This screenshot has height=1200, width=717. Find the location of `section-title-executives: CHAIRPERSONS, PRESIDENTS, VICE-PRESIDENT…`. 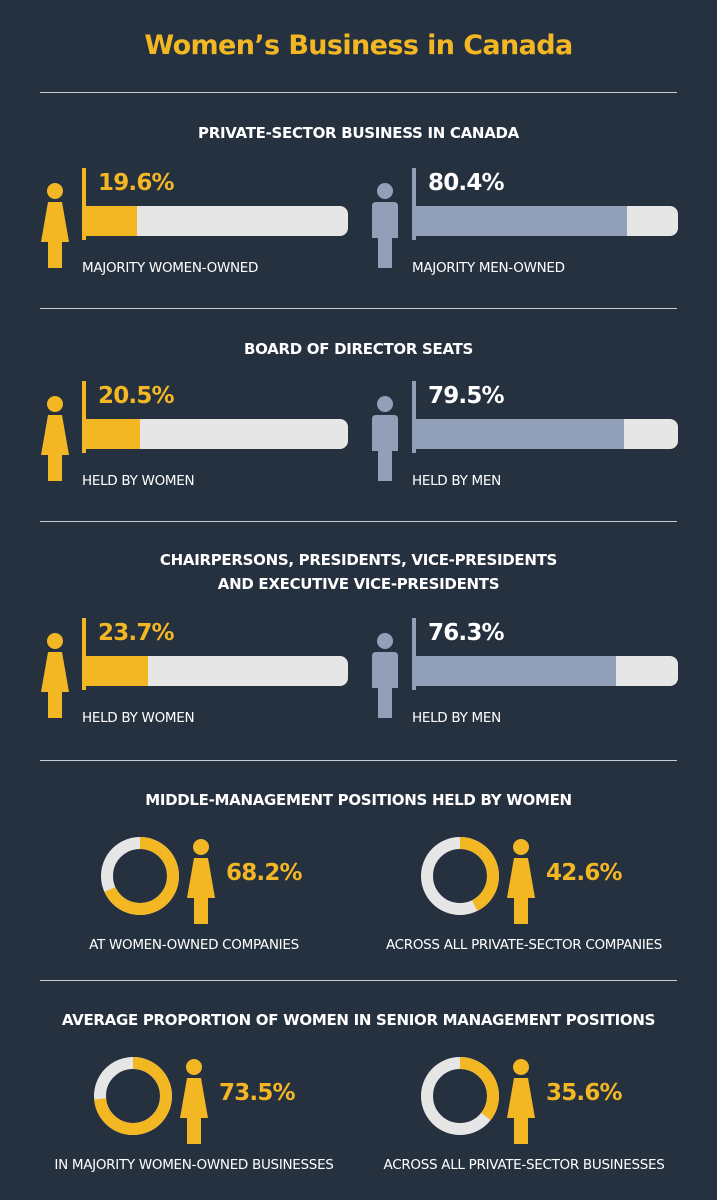

section-title-executives: CHAIRPERSONS, PRESIDENTS, VICE-PRESIDENT… is located at coordinates (358, 572).